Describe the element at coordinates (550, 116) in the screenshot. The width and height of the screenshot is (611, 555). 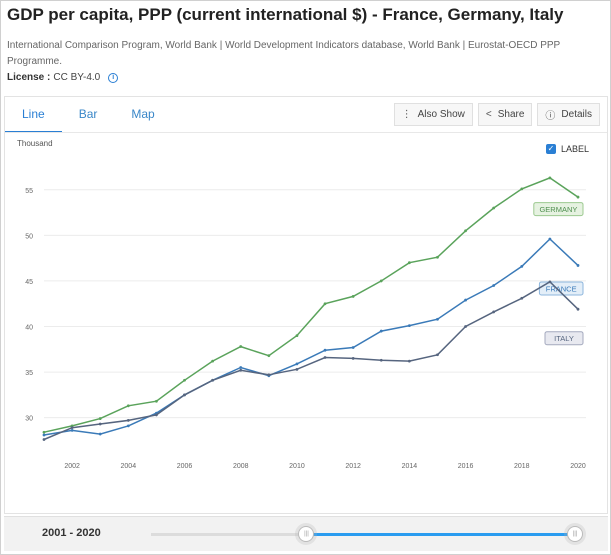
I see `info-circle-icon: ⓘ` at that location.